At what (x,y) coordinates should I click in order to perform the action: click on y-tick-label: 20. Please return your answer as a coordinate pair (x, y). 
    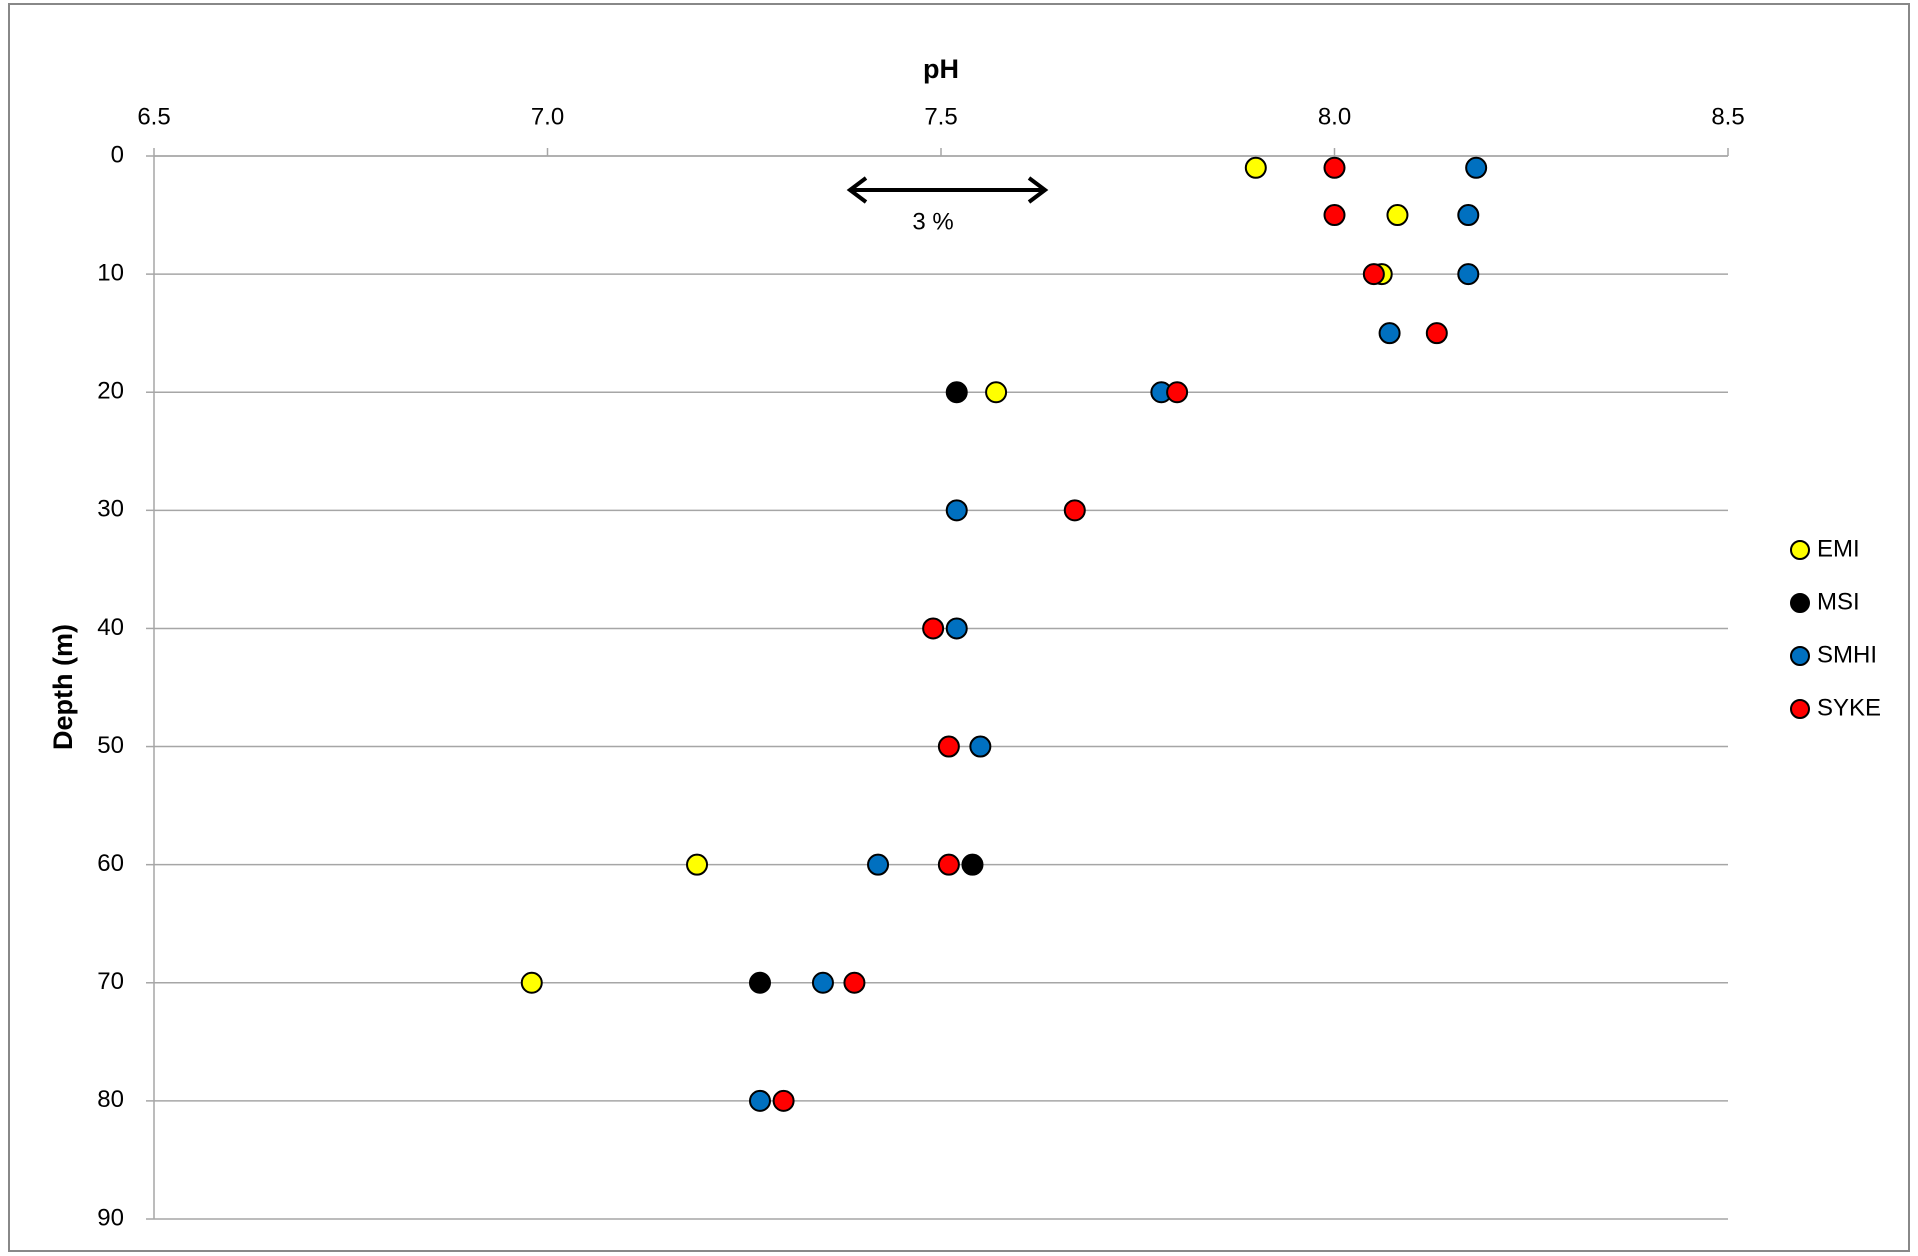
    Looking at the image, I should click on (110, 391).